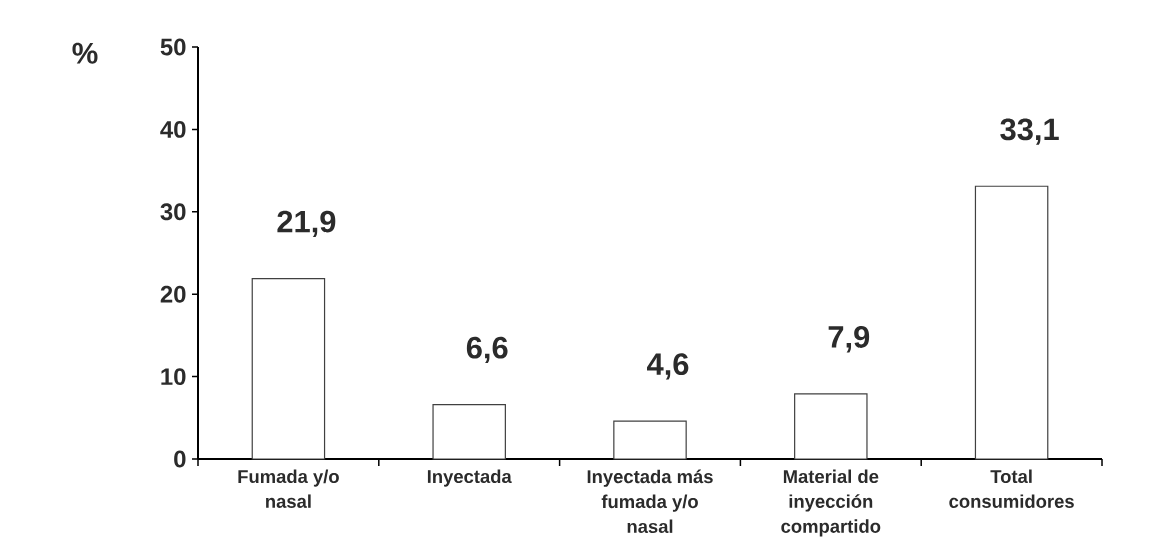 This screenshot has height=544, width=1149. I want to click on data-label: 6,6, so click(487, 350).